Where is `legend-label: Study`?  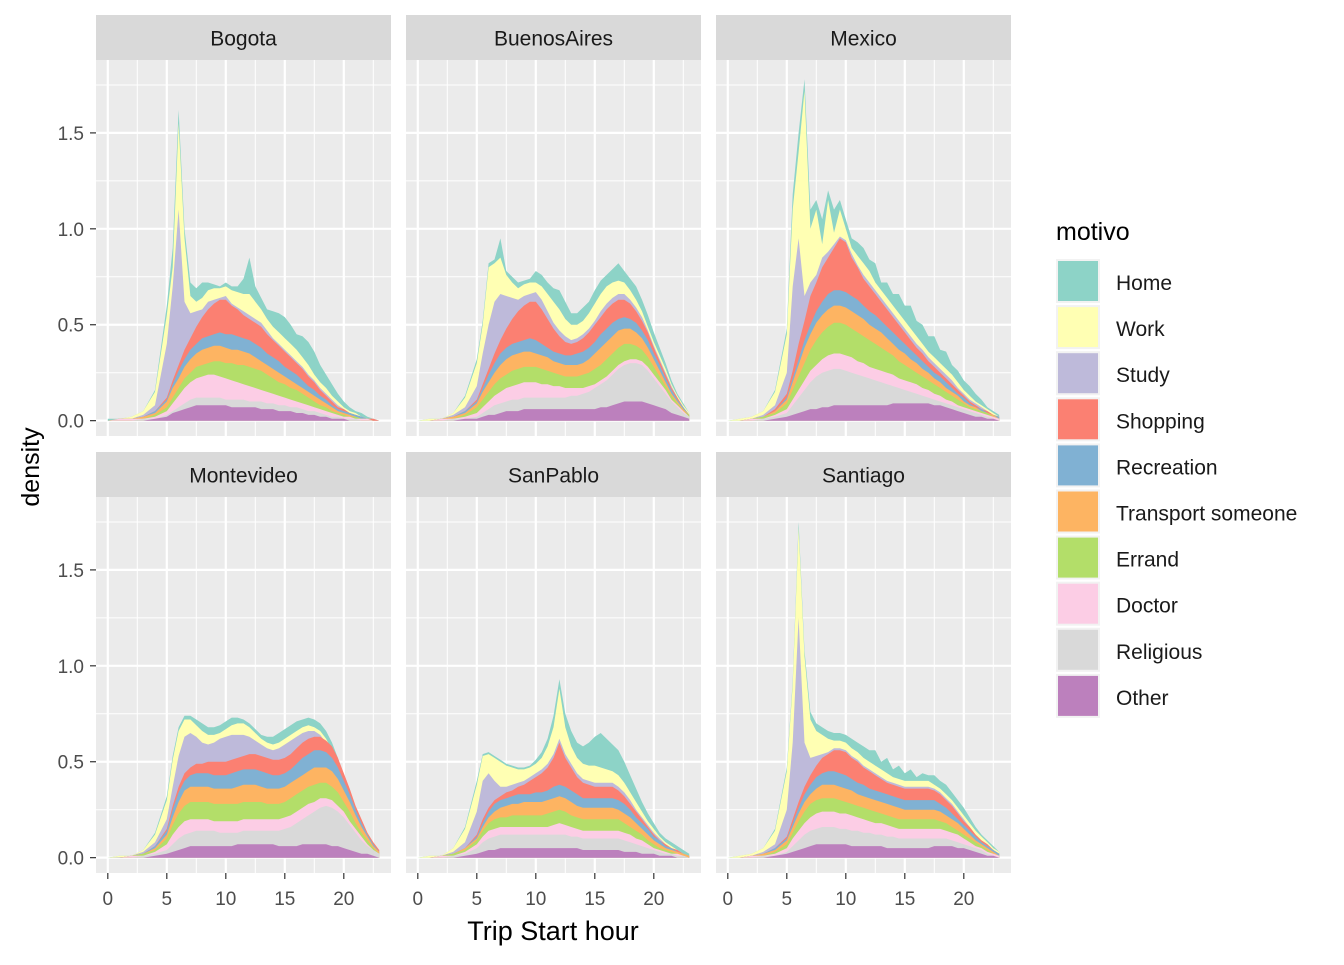
legend-label: Study is located at coordinates (1143, 375).